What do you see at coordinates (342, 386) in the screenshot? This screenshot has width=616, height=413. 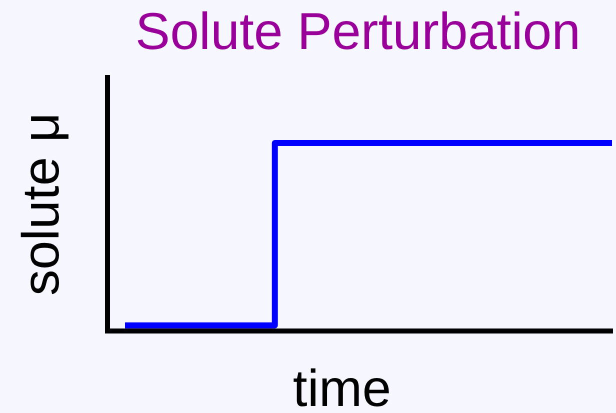 I see `x-axis-title: time` at bounding box center [342, 386].